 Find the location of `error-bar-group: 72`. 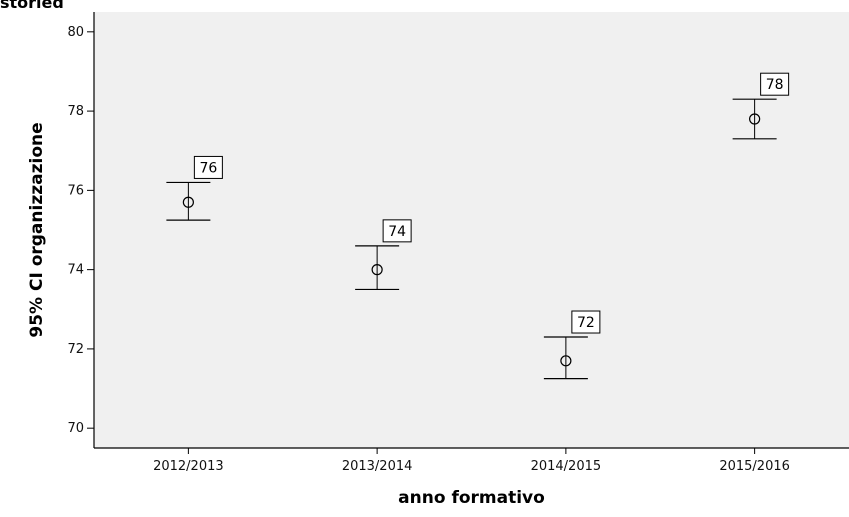

error-bar-group: 72 is located at coordinates (572, 345).